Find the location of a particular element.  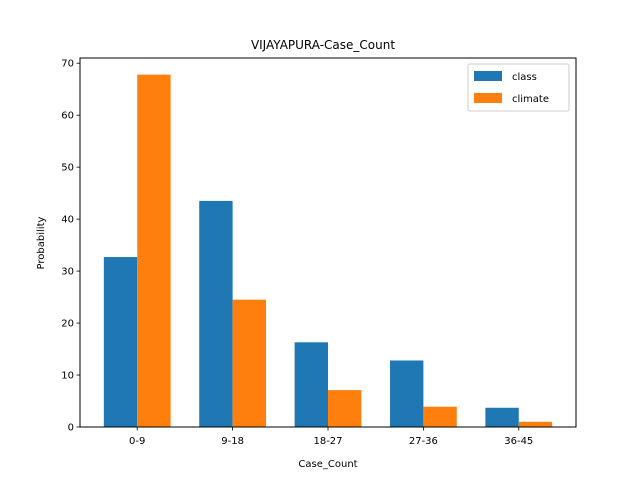

legend-swatch-climate is located at coordinates (488, 98).